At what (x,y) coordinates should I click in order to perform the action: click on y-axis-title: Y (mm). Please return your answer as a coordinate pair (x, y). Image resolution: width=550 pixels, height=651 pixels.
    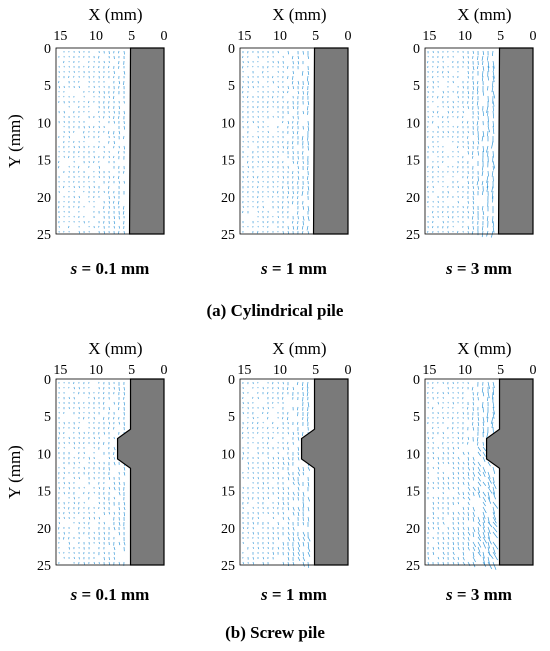
    Looking at the image, I should click on (14, 141).